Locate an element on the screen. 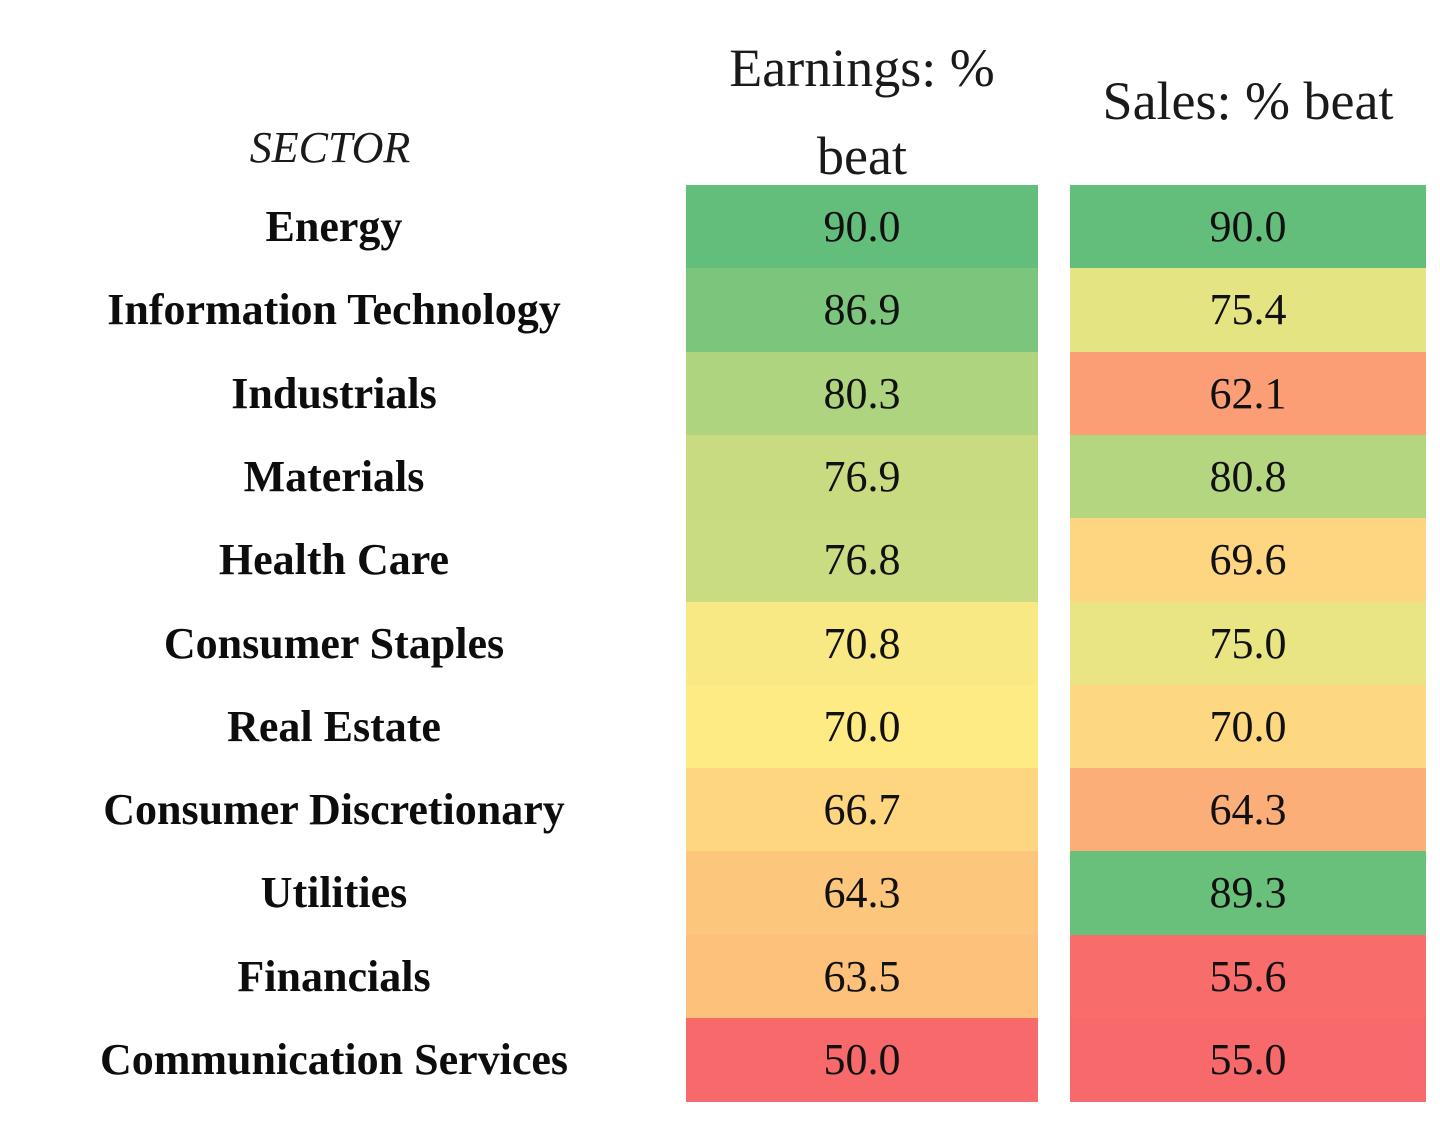 The height and width of the screenshot is (1125, 1440). earnings-cell: 76.9 is located at coordinates (862, 476).